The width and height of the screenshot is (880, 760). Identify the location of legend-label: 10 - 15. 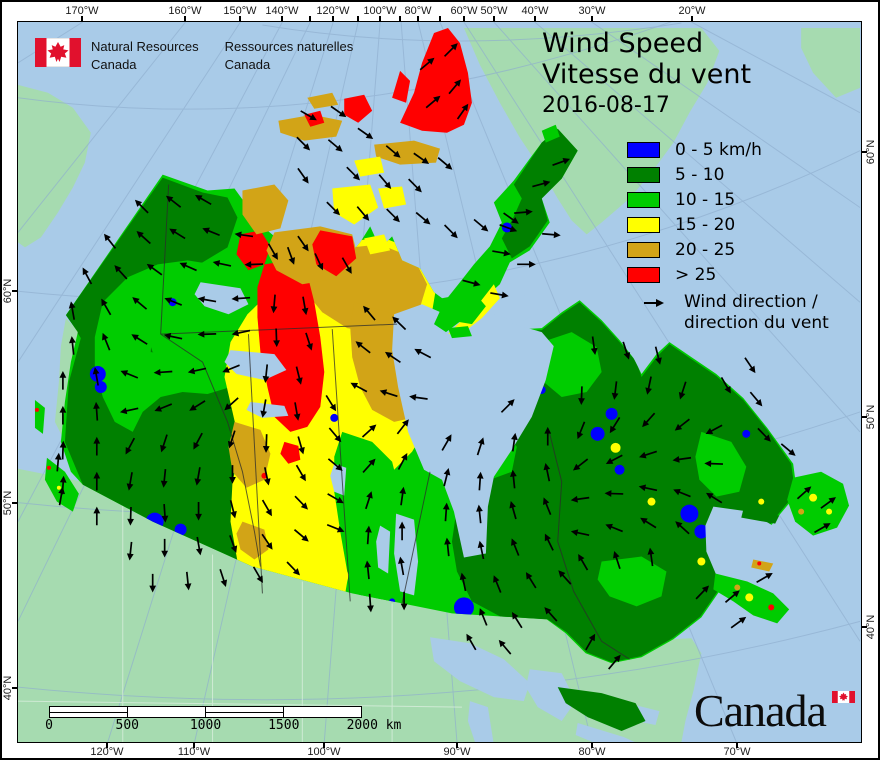
(705, 199).